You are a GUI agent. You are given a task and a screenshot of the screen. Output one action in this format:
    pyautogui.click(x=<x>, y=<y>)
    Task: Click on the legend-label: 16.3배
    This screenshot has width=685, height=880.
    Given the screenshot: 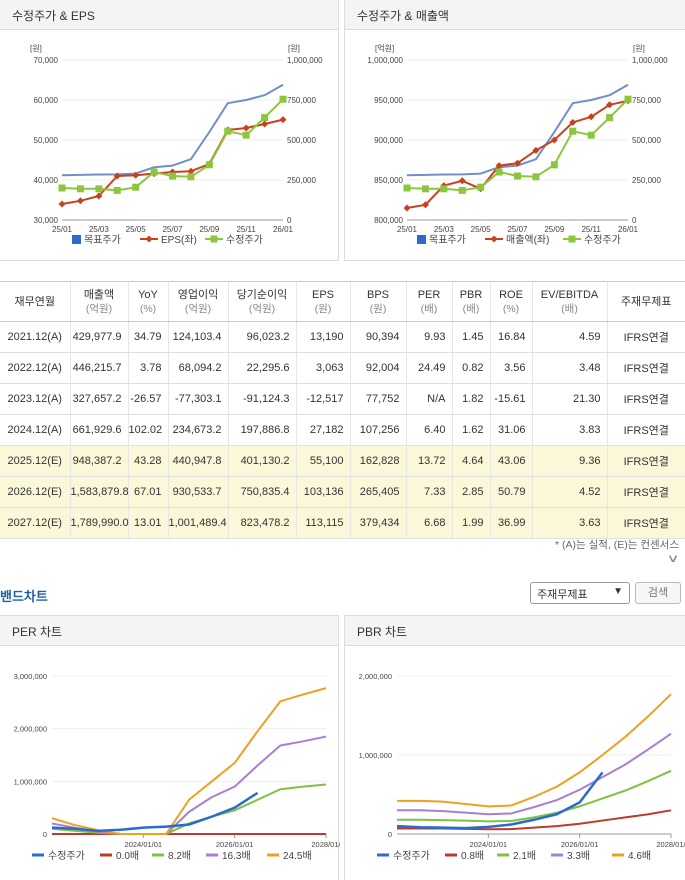 What is the action you would take?
    pyautogui.click(x=236, y=856)
    